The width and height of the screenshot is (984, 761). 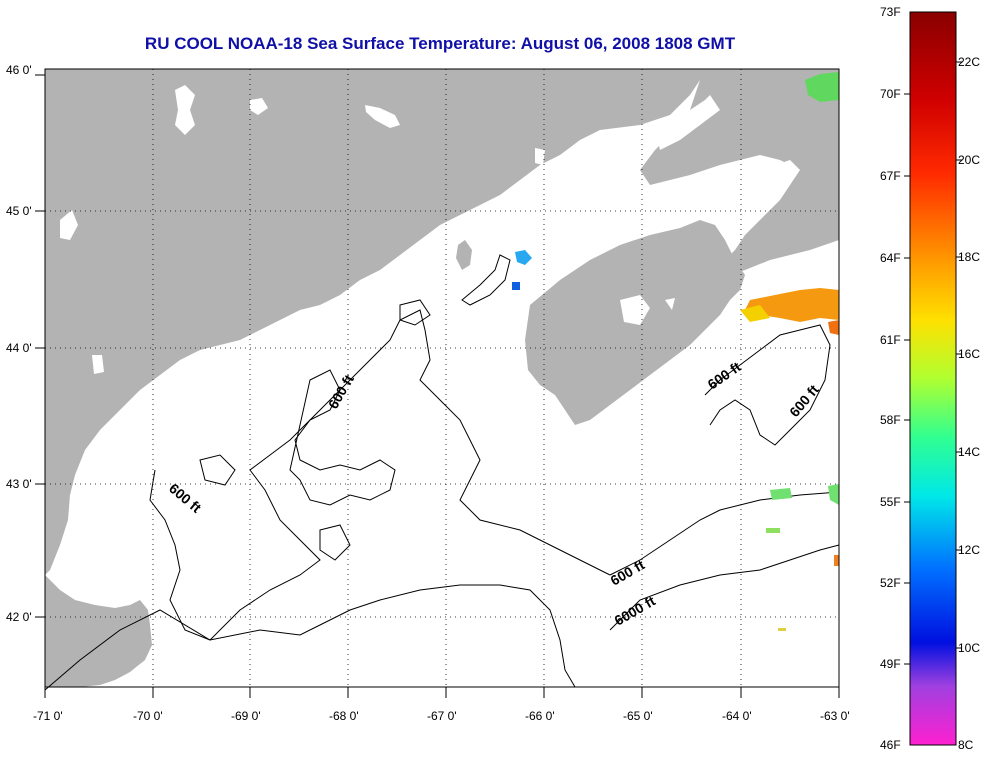 What do you see at coordinates (540, 716) in the screenshot?
I see `lon-label: -66 0'` at bounding box center [540, 716].